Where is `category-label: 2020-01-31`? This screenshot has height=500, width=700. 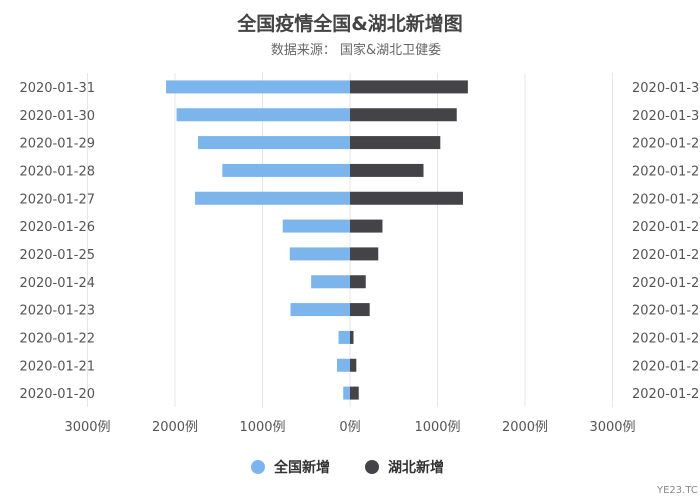
category-label: 2020-01-31 is located at coordinates (57, 88).